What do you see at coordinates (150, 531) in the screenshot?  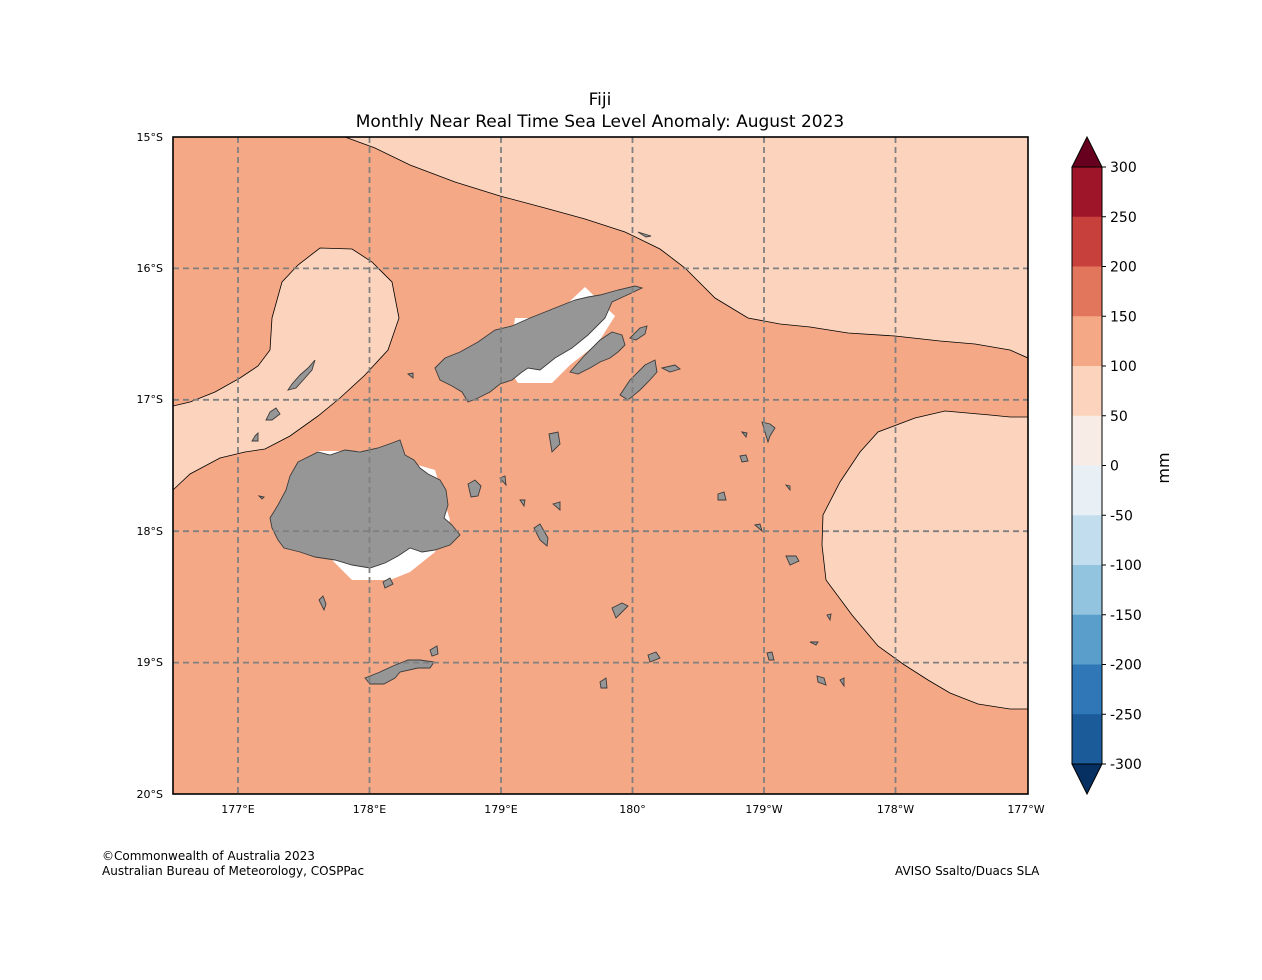 I see `lat-tick-label: 18°S` at bounding box center [150, 531].